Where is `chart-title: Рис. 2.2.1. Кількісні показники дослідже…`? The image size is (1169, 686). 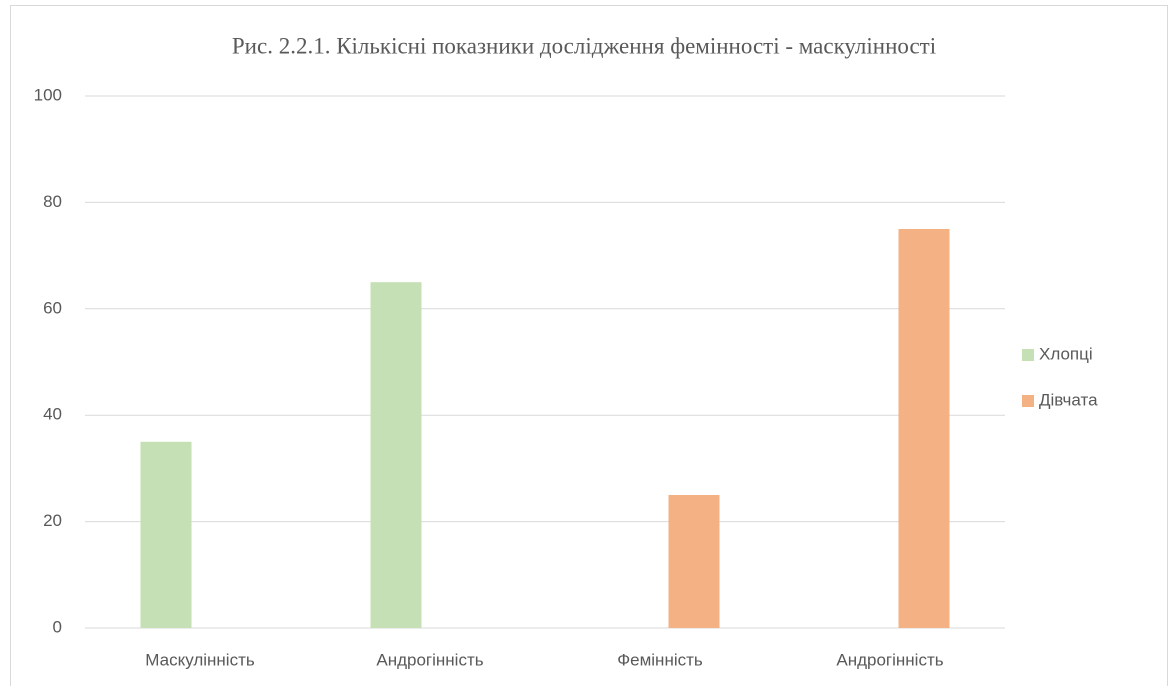 chart-title: Рис. 2.2.1. Кількісні показники дослідже… is located at coordinates (584, 45).